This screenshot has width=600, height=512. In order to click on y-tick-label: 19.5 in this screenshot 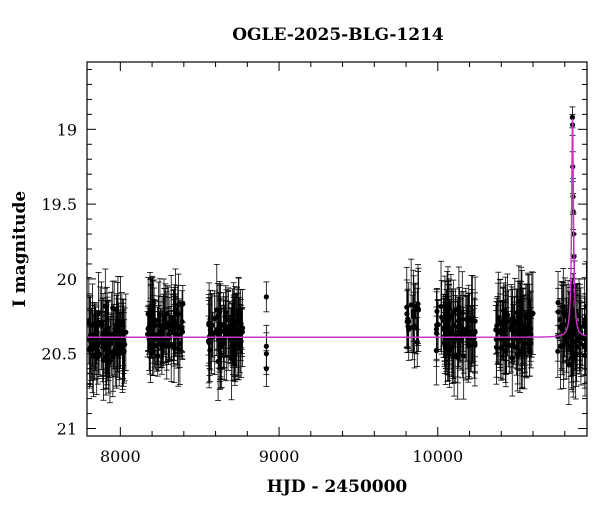, I will do `click(59, 204)`.